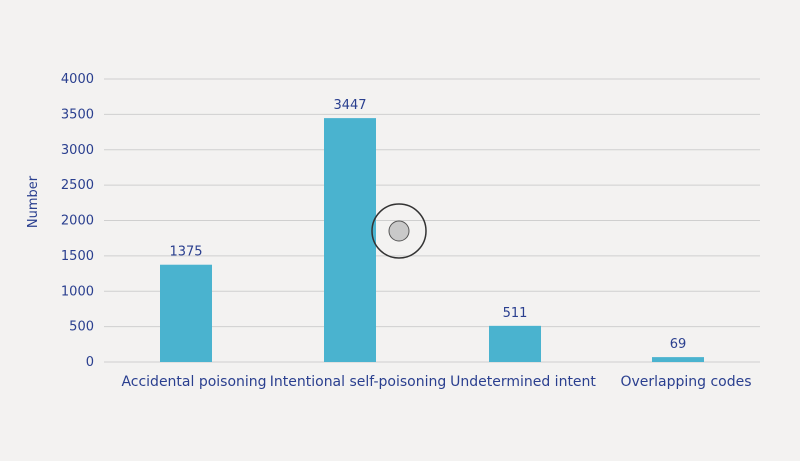 This screenshot has height=461, width=800. I want to click on y-tick-labels: 0 500 1000 1500 2000 2500 3000 3500 4000, so click(77, 221).